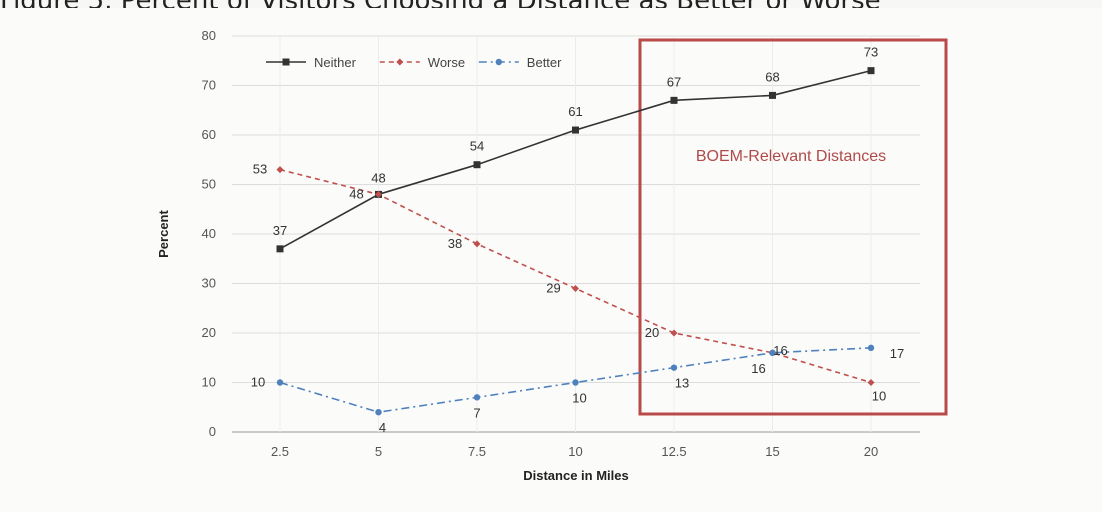  I want to click on data-label-neither: 37, so click(280, 230).